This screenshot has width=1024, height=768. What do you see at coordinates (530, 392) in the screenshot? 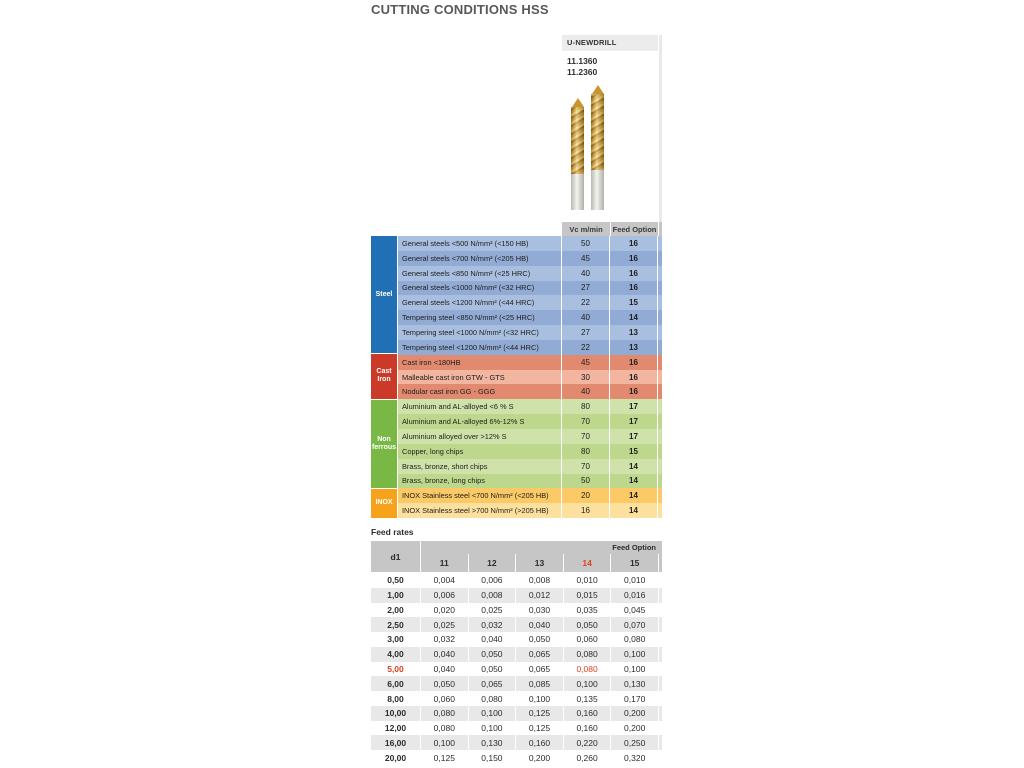
I see `material-row: Nodular cast iron GG - GGG 40 16` at bounding box center [530, 392].